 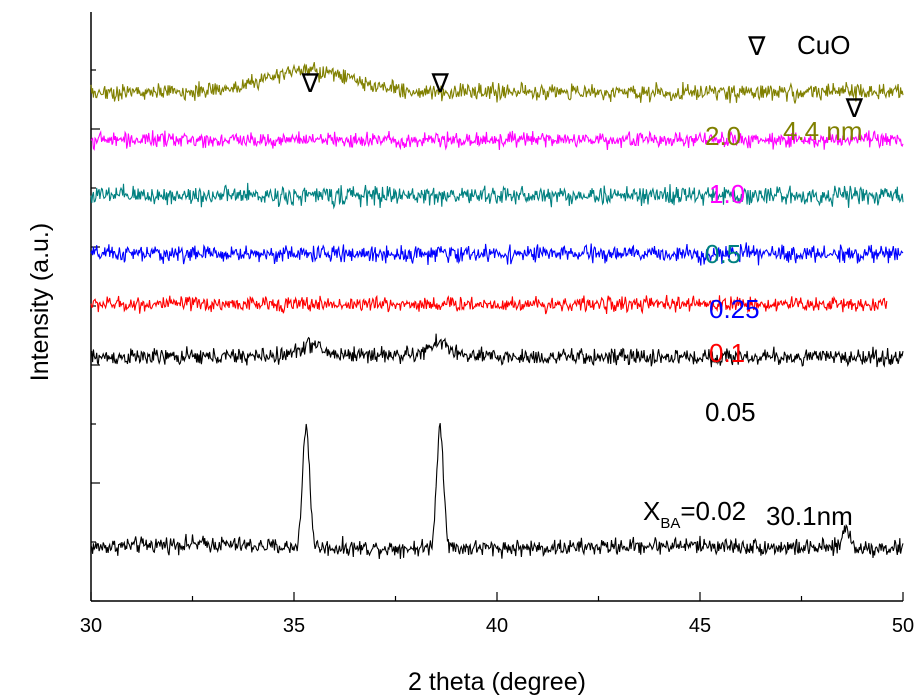 I want to click on series-label-subscript: BA, so click(x=670, y=523).